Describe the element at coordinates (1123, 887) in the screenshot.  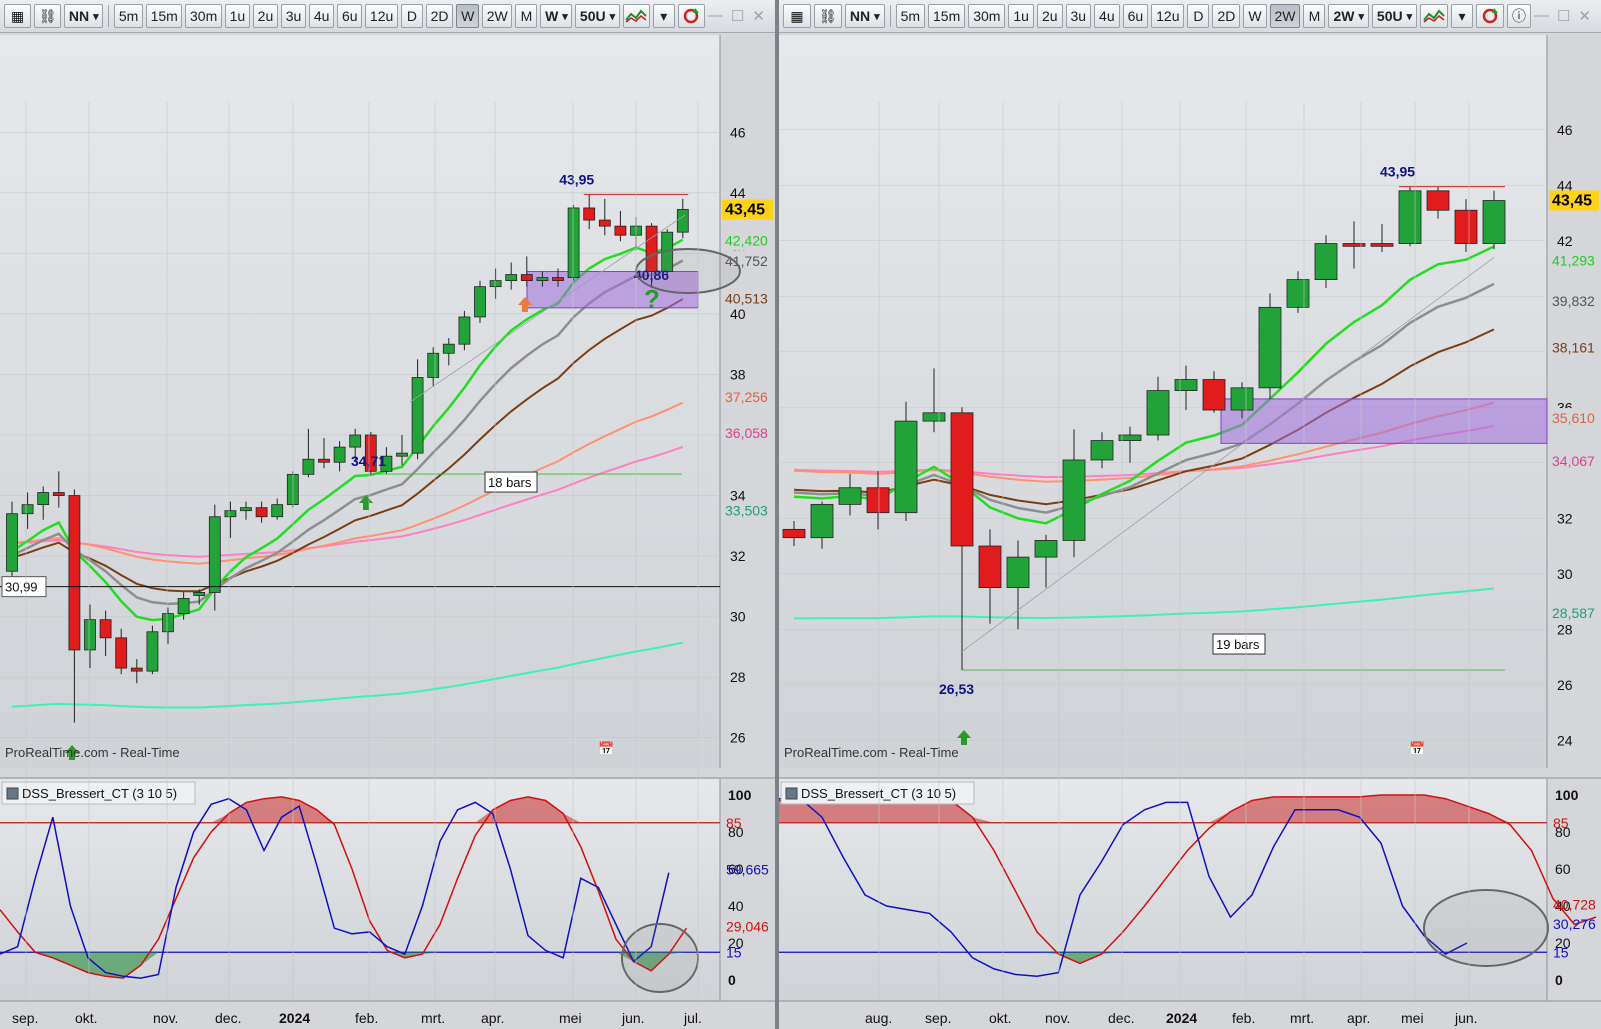
I see `dss-main-line` at that location.